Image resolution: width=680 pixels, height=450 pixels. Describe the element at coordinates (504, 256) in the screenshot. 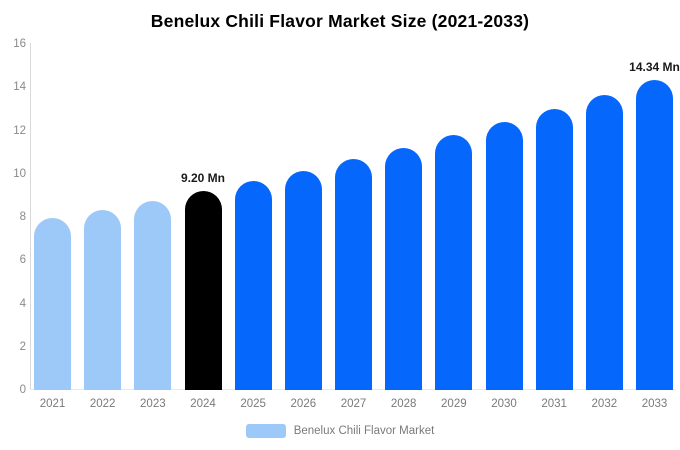

I see `bar-2030` at that location.